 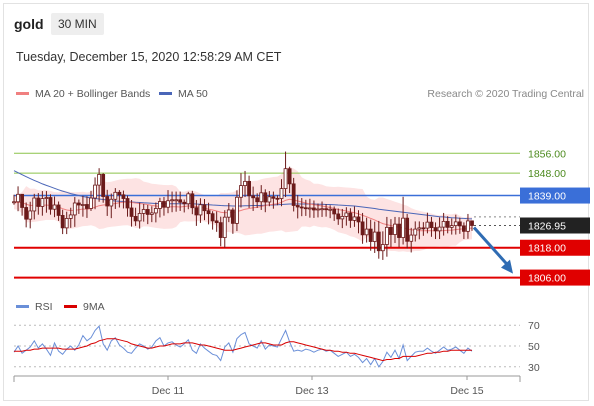 I want to click on level-tag-1839.00: 1839.00, so click(x=555, y=195).